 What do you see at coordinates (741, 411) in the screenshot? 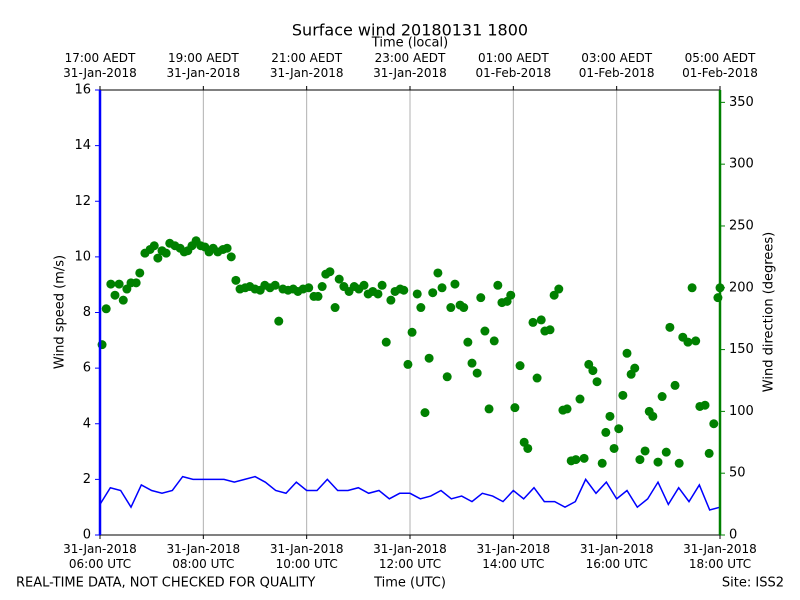
I see `y2-tick-label: 100` at bounding box center [741, 411].